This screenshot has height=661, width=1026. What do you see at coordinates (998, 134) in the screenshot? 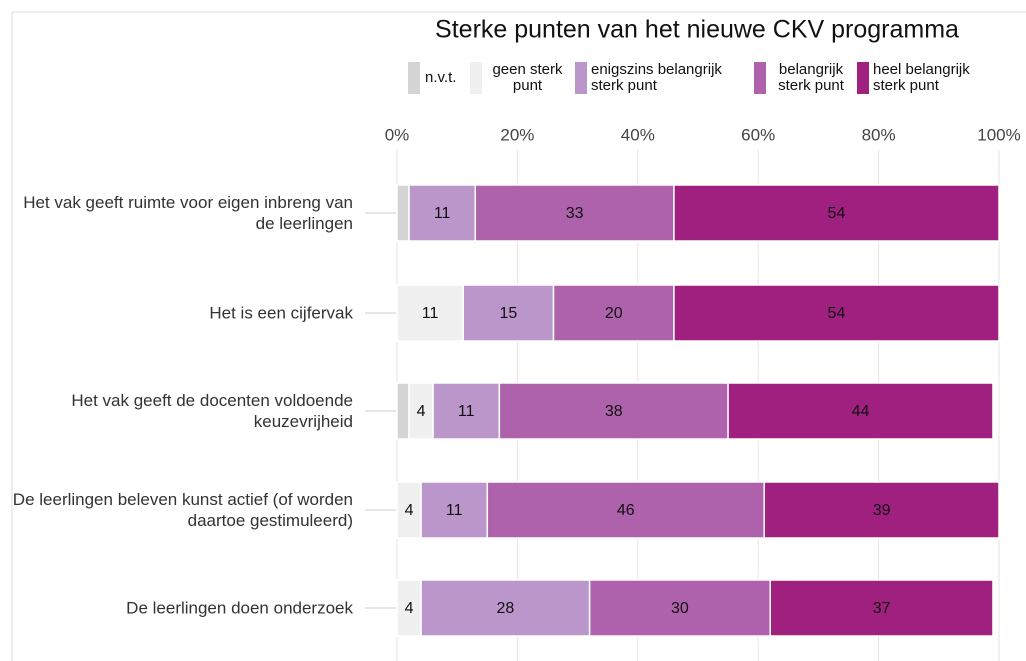
I see `x-tick-label: 100%` at bounding box center [998, 134].